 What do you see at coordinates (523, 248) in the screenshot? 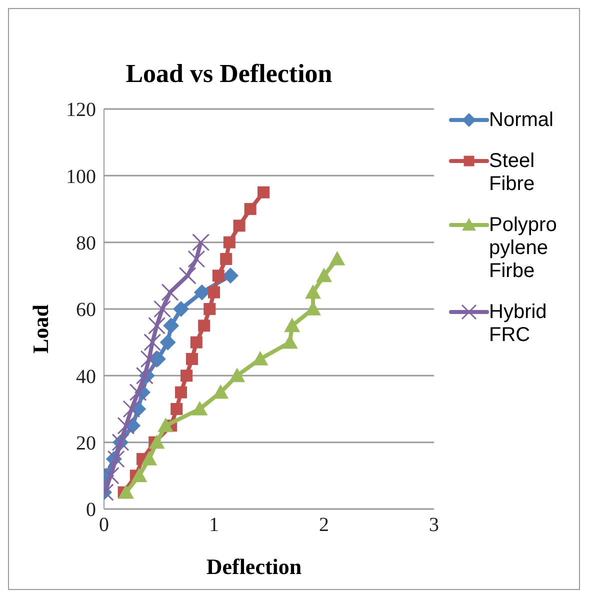
I see `legend-label: Polypropylene Firbe` at bounding box center [523, 248].